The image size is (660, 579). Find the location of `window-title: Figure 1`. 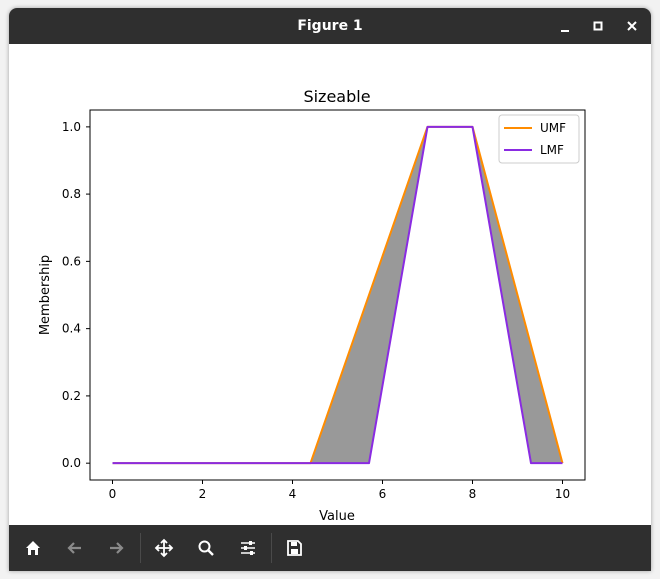

window-title: Figure 1 is located at coordinates (330, 26).